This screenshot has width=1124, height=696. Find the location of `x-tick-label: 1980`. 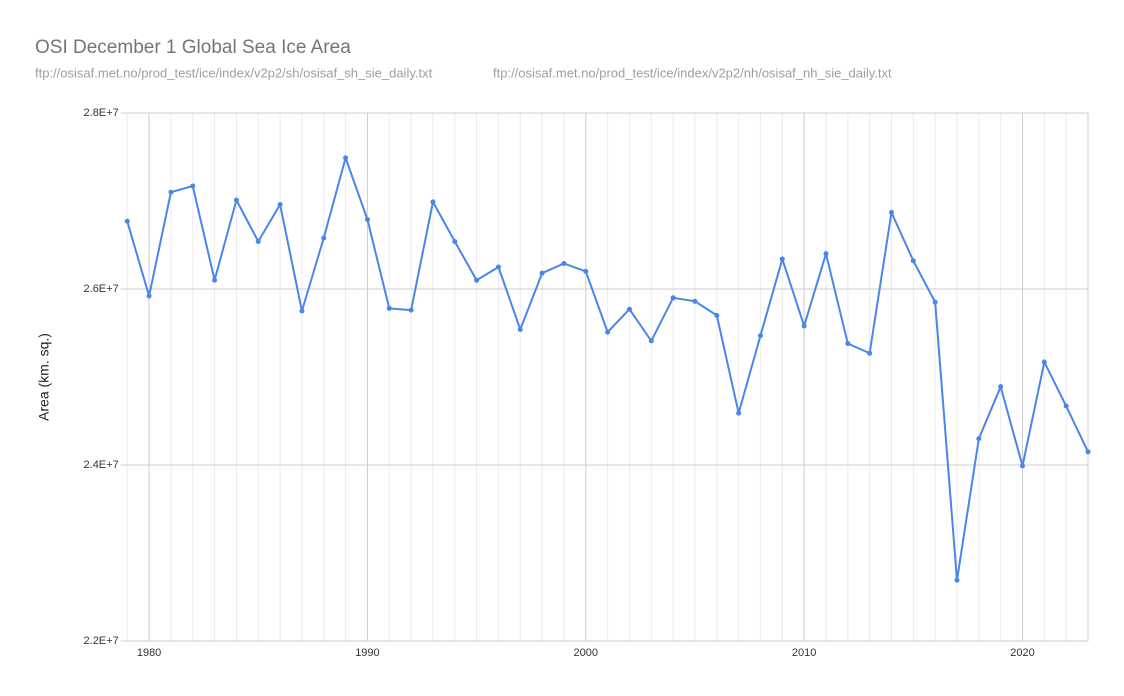

x-tick-label: 1980 is located at coordinates (149, 653).